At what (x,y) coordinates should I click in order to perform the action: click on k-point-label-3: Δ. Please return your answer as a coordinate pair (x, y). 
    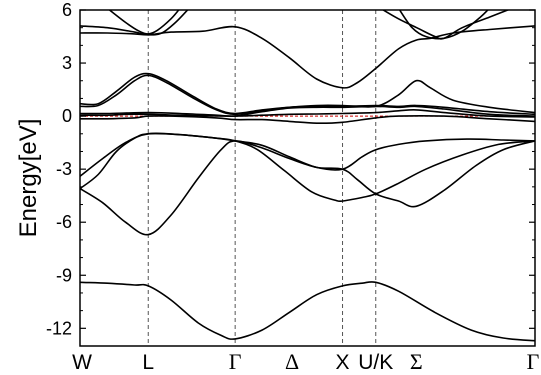
    Looking at the image, I should click on (292, 361).